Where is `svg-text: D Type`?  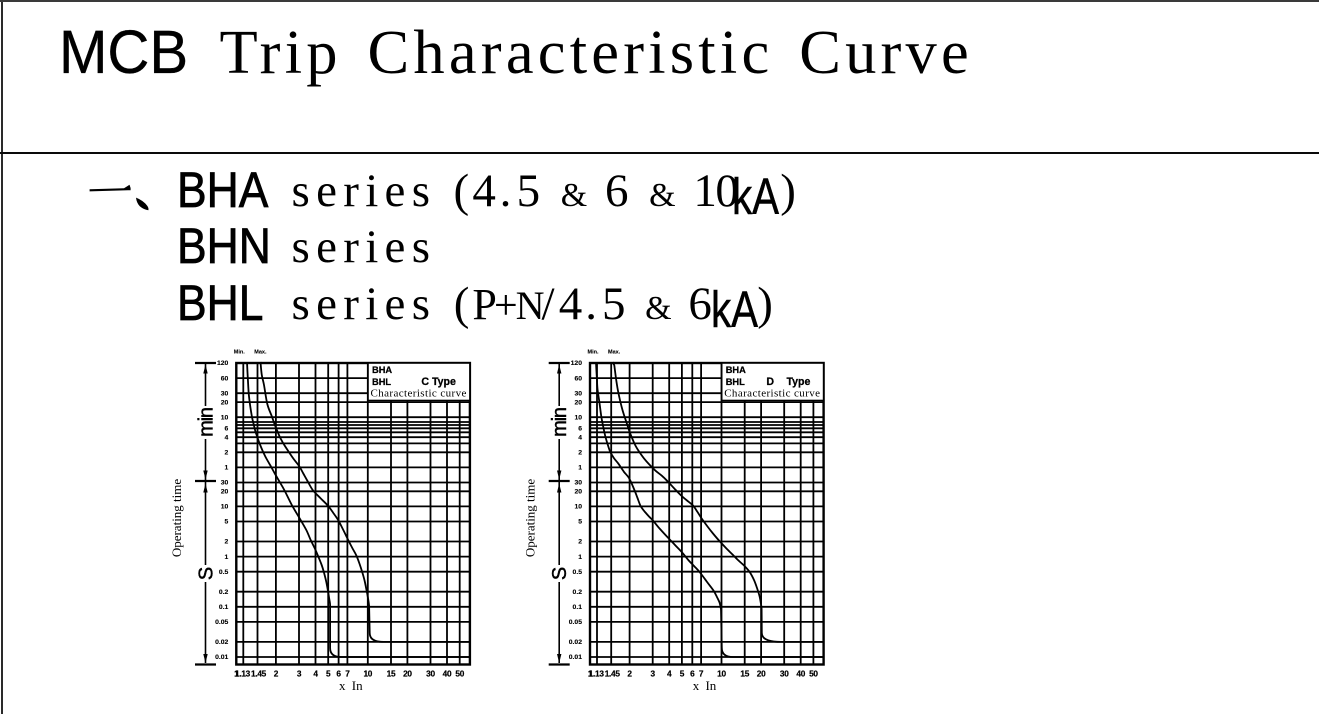
svg-text: D Type is located at coordinates (788, 382).